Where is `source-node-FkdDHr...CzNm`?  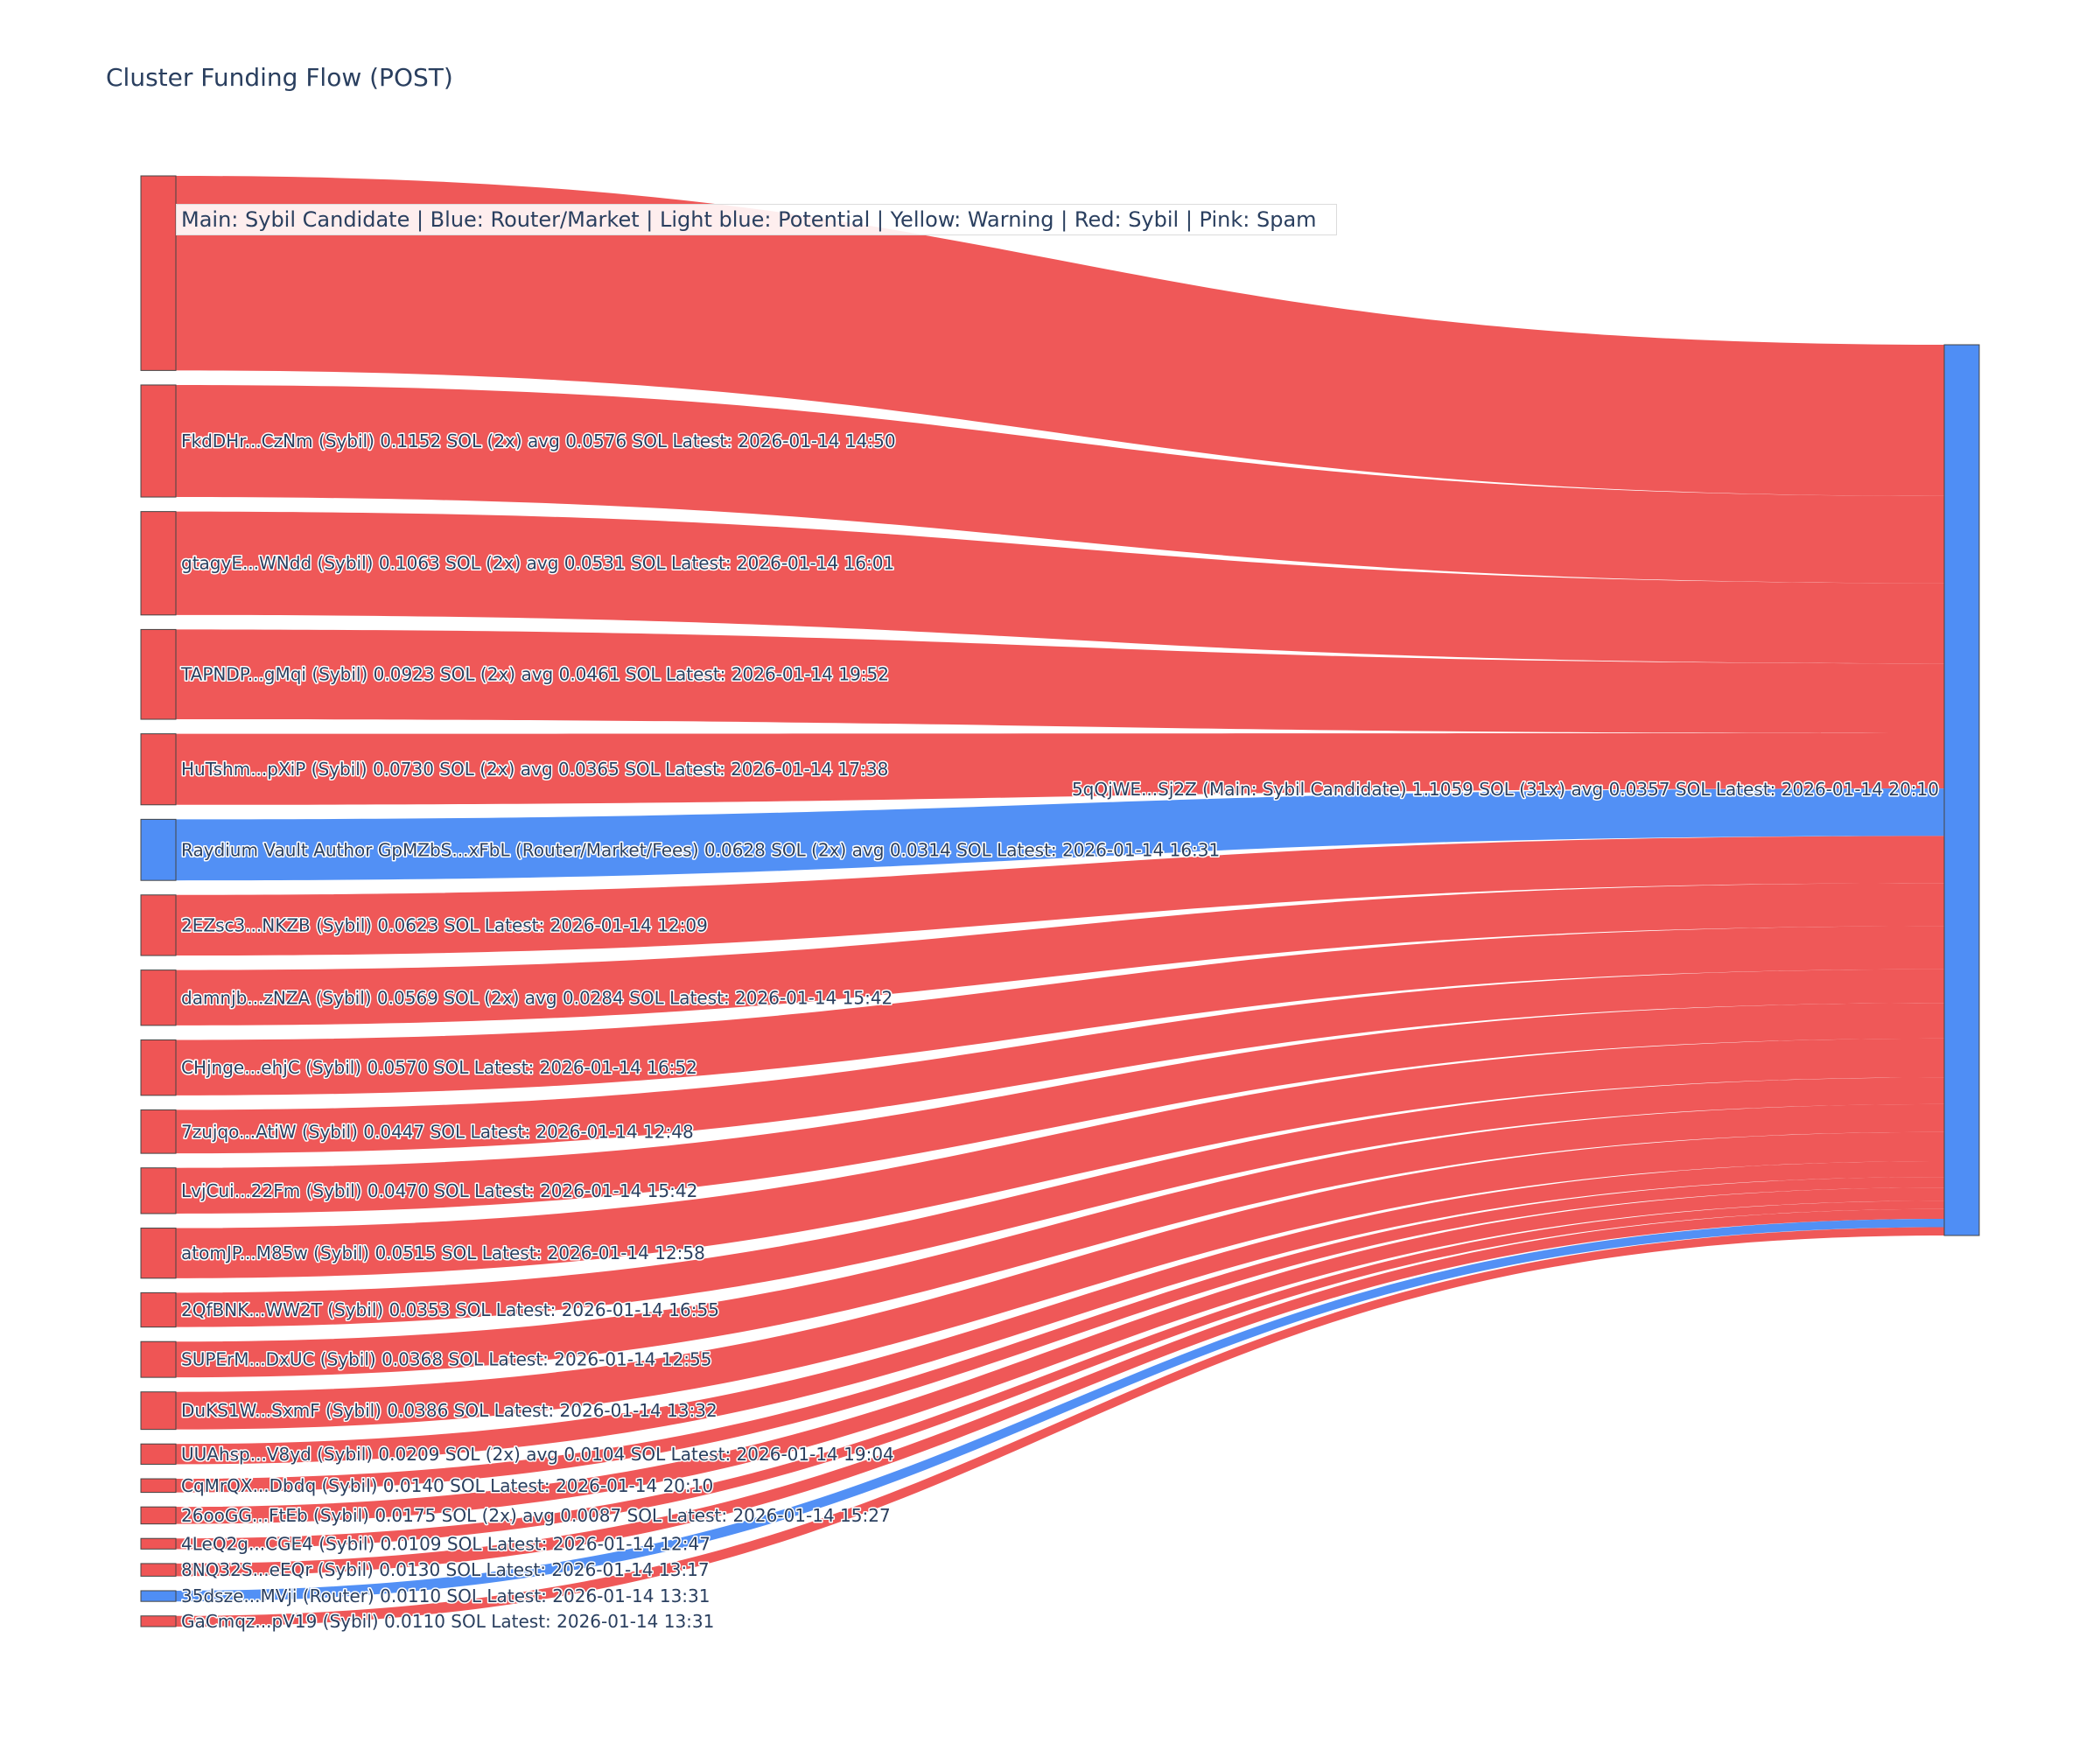 source-node-FkdDHr...CzNm is located at coordinates (158, 441).